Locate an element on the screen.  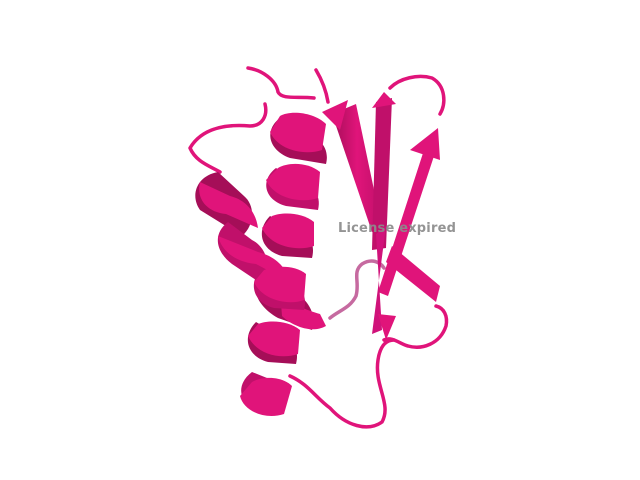
right-loop is located at coordinates (415, 326).